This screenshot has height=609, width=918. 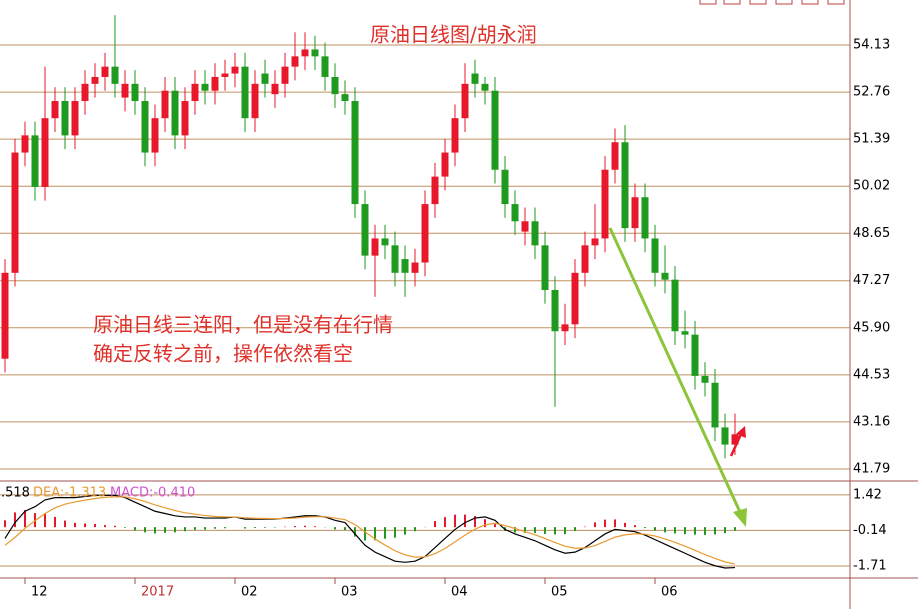 I want to click on chart-title: 原油日线图/胡永润, so click(x=453, y=35).